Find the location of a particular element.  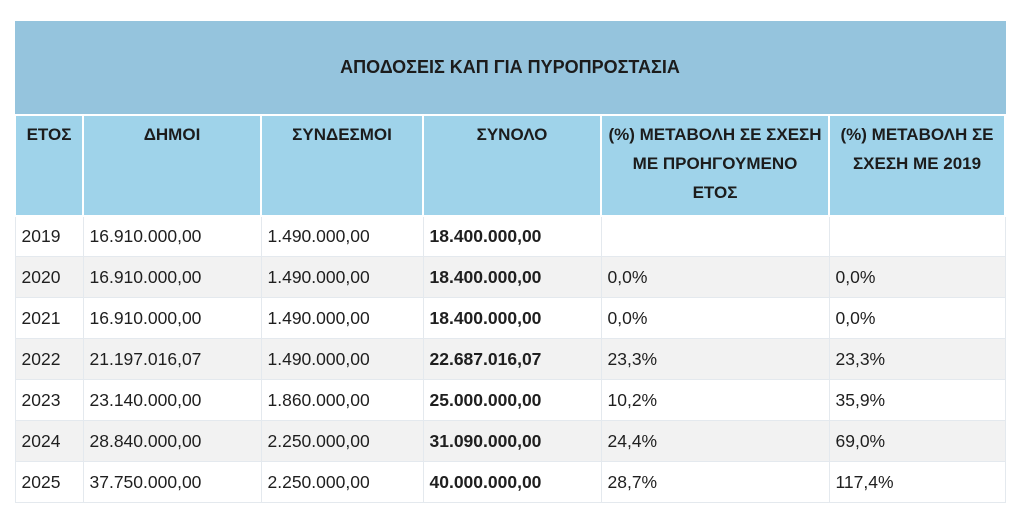

cell-year: 2019 is located at coordinates (49, 236).